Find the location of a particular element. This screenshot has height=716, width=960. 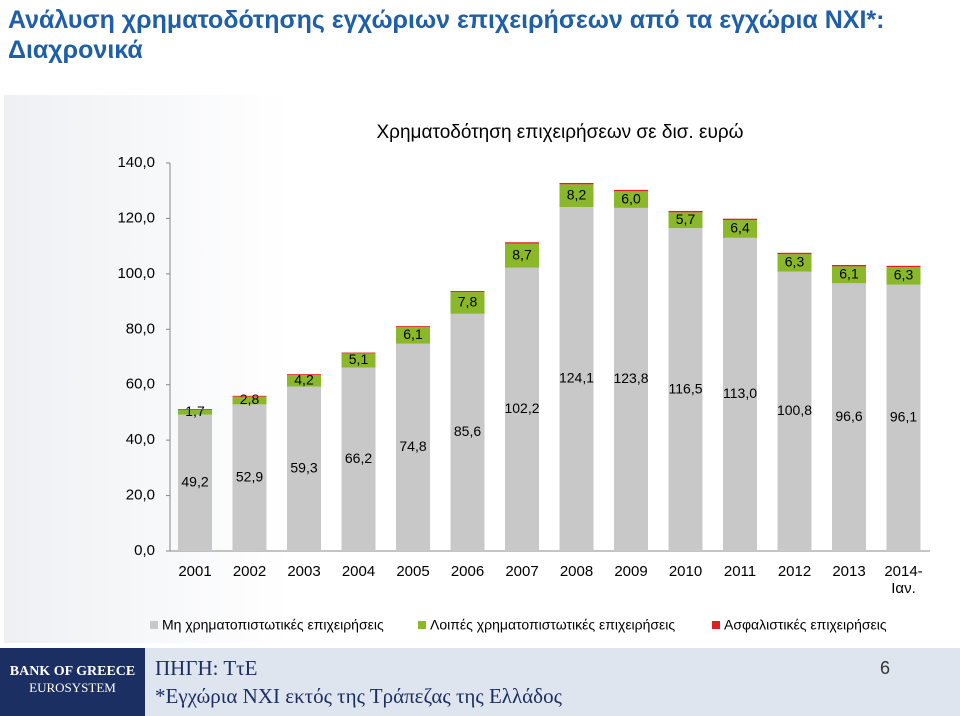

value-label: 2,8 is located at coordinates (250, 399).